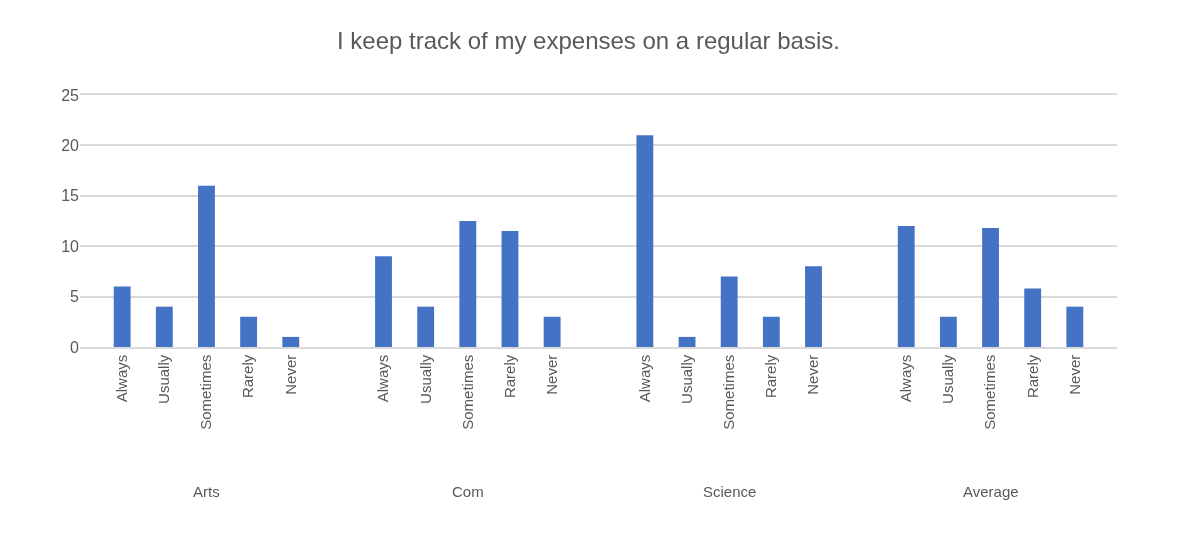  Describe the element at coordinates (70, 196) in the screenshot. I see `y-tick-label: 15` at that location.